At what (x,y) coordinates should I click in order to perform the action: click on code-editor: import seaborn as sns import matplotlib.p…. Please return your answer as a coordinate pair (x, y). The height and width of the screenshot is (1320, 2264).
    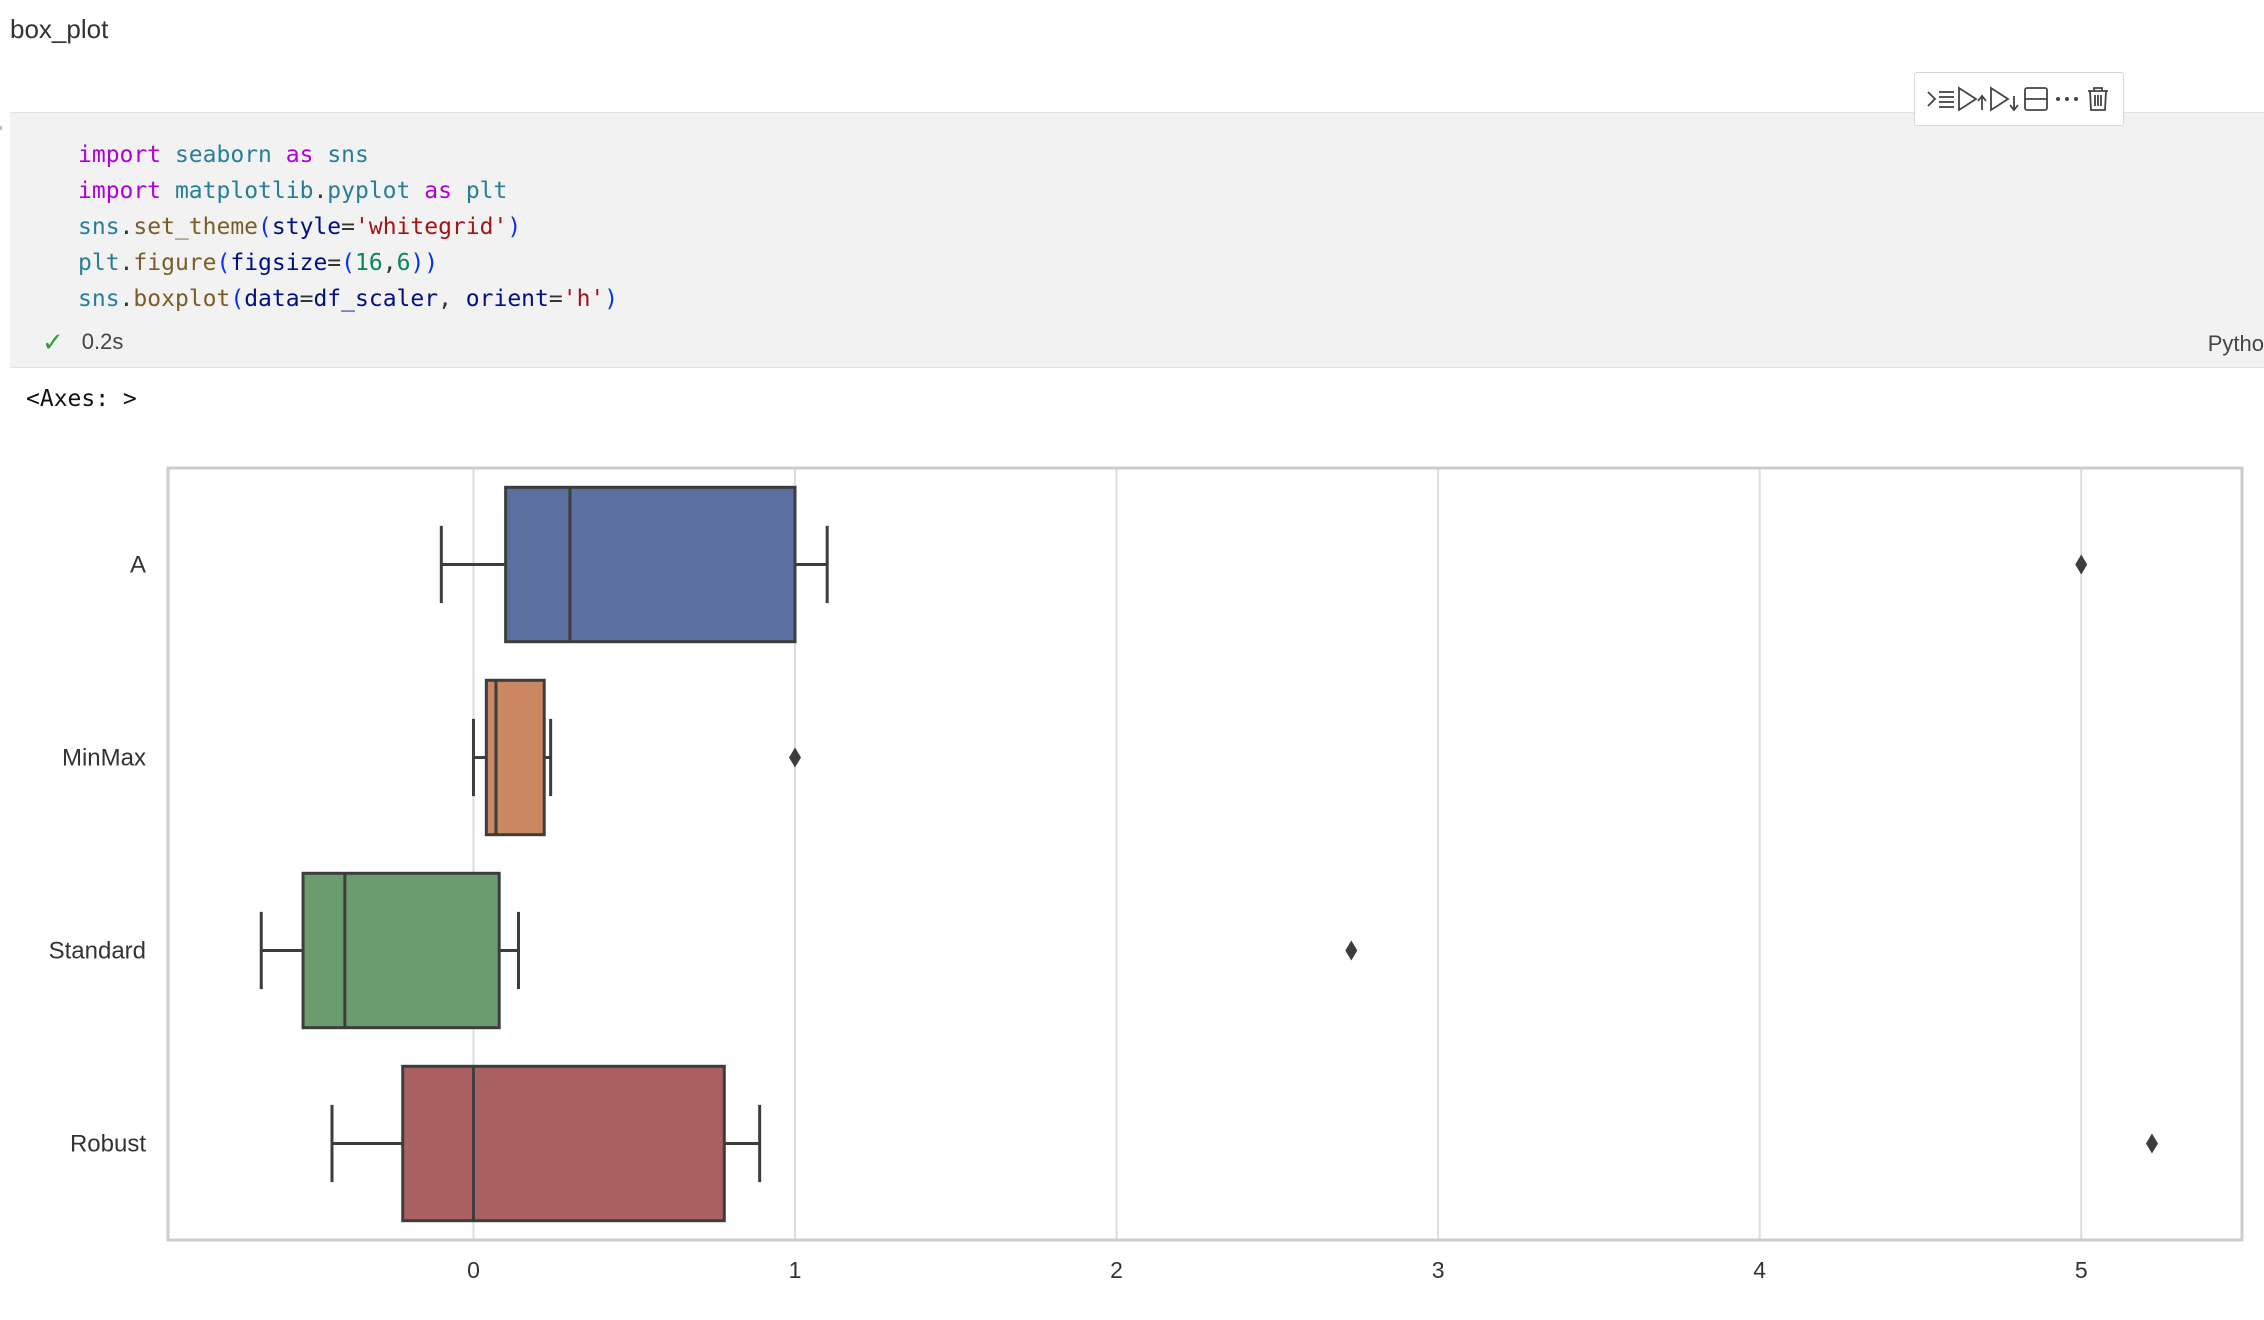
    Looking at the image, I should click on (348, 227).